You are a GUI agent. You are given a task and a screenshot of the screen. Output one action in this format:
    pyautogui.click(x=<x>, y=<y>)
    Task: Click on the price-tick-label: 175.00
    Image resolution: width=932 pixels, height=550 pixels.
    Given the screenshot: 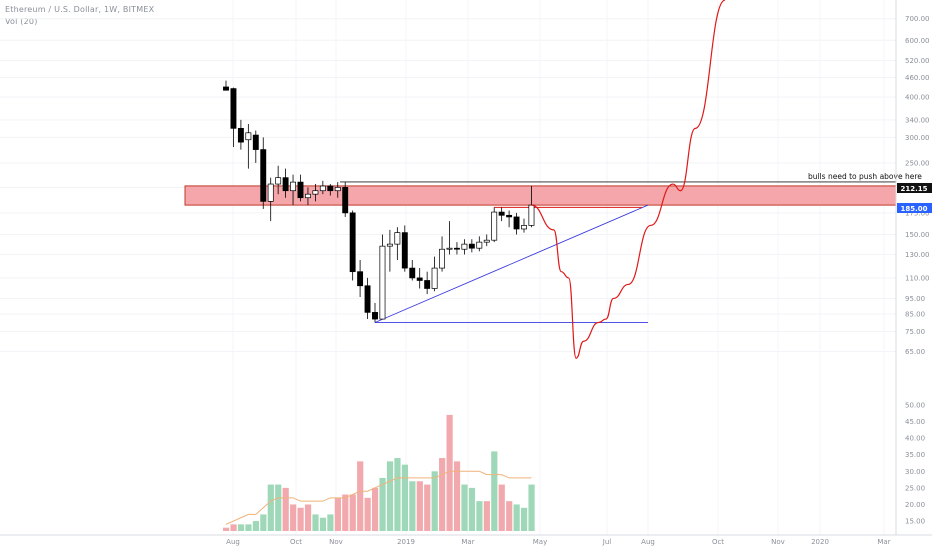 What is the action you would take?
    pyautogui.click(x=917, y=213)
    